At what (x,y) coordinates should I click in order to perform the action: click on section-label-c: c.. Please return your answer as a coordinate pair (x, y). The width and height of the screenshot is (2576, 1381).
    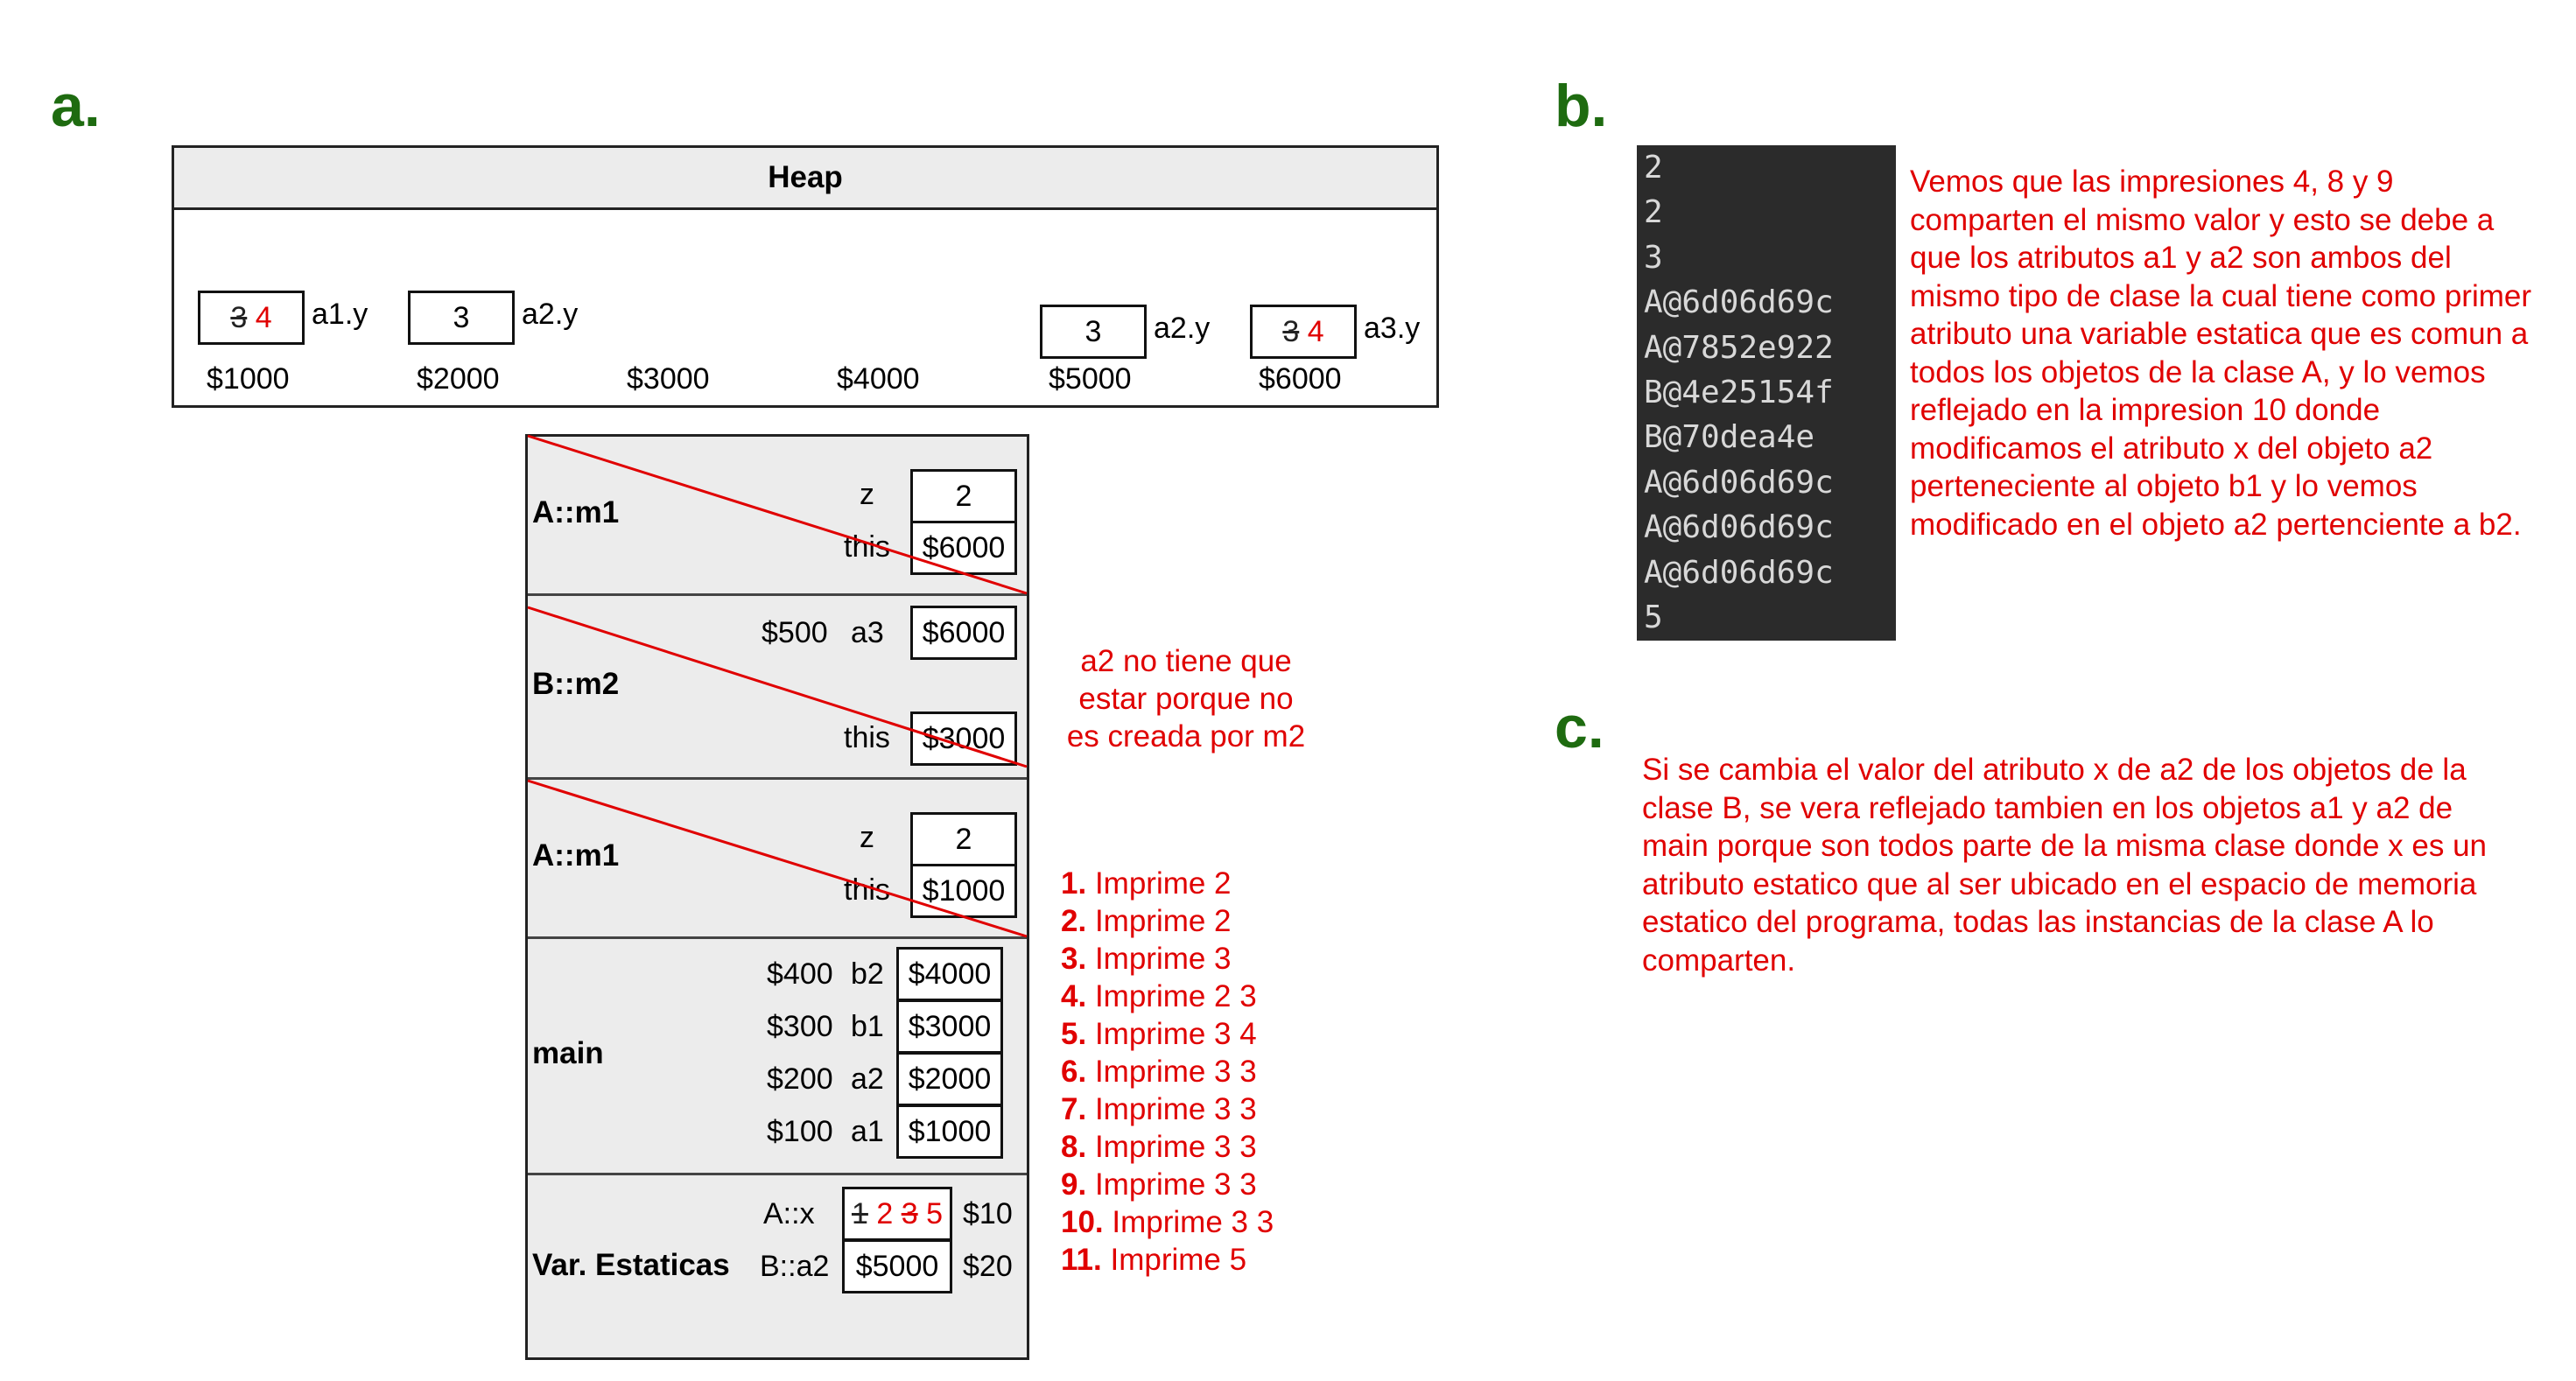
    Looking at the image, I should click on (1580, 727).